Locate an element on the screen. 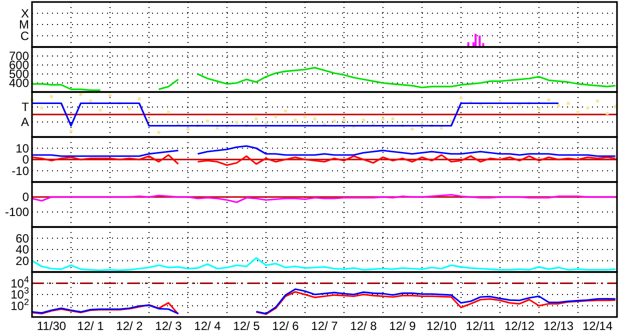 This screenshot has width=628, height=334. x-tick-label: 12/ 6 is located at coordinates (286, 326).